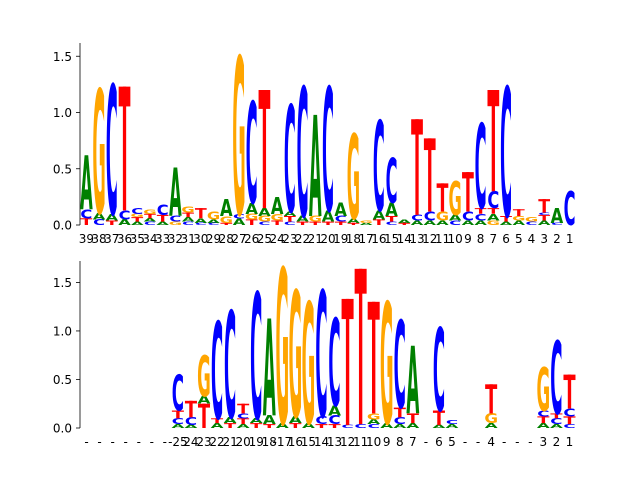 This screenshot has height=480, width=640. Describe the element at coordinates (506, 239) in the screenshot. I see `x-tick-label: 6` at that location.